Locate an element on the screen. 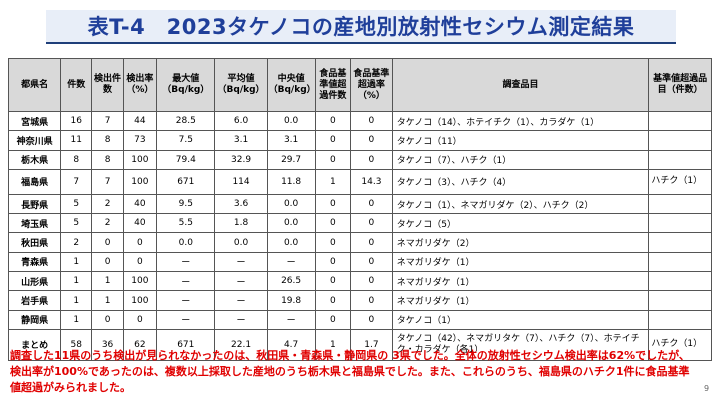 The image size is (720, 405). cell-max: 5.5 is located at coordinates (186, 223).